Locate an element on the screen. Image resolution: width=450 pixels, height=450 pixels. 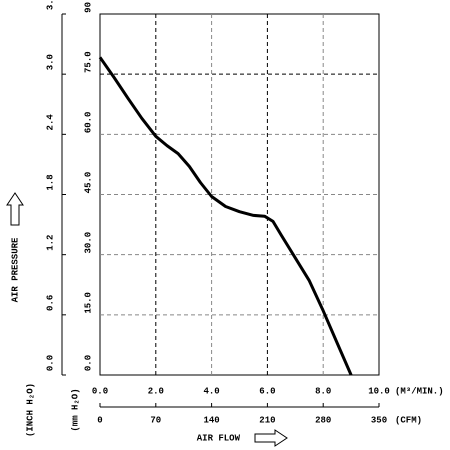
x-tick-label: 6.0 is located at coordinates (267, 391).